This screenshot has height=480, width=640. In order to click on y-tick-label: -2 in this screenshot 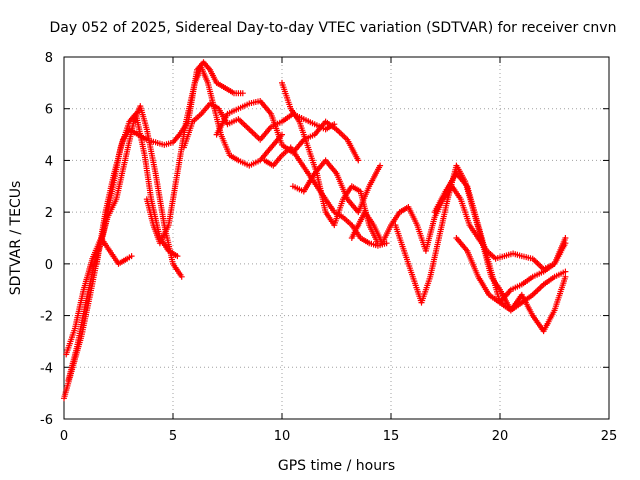, I will do `click(46, 317)`.